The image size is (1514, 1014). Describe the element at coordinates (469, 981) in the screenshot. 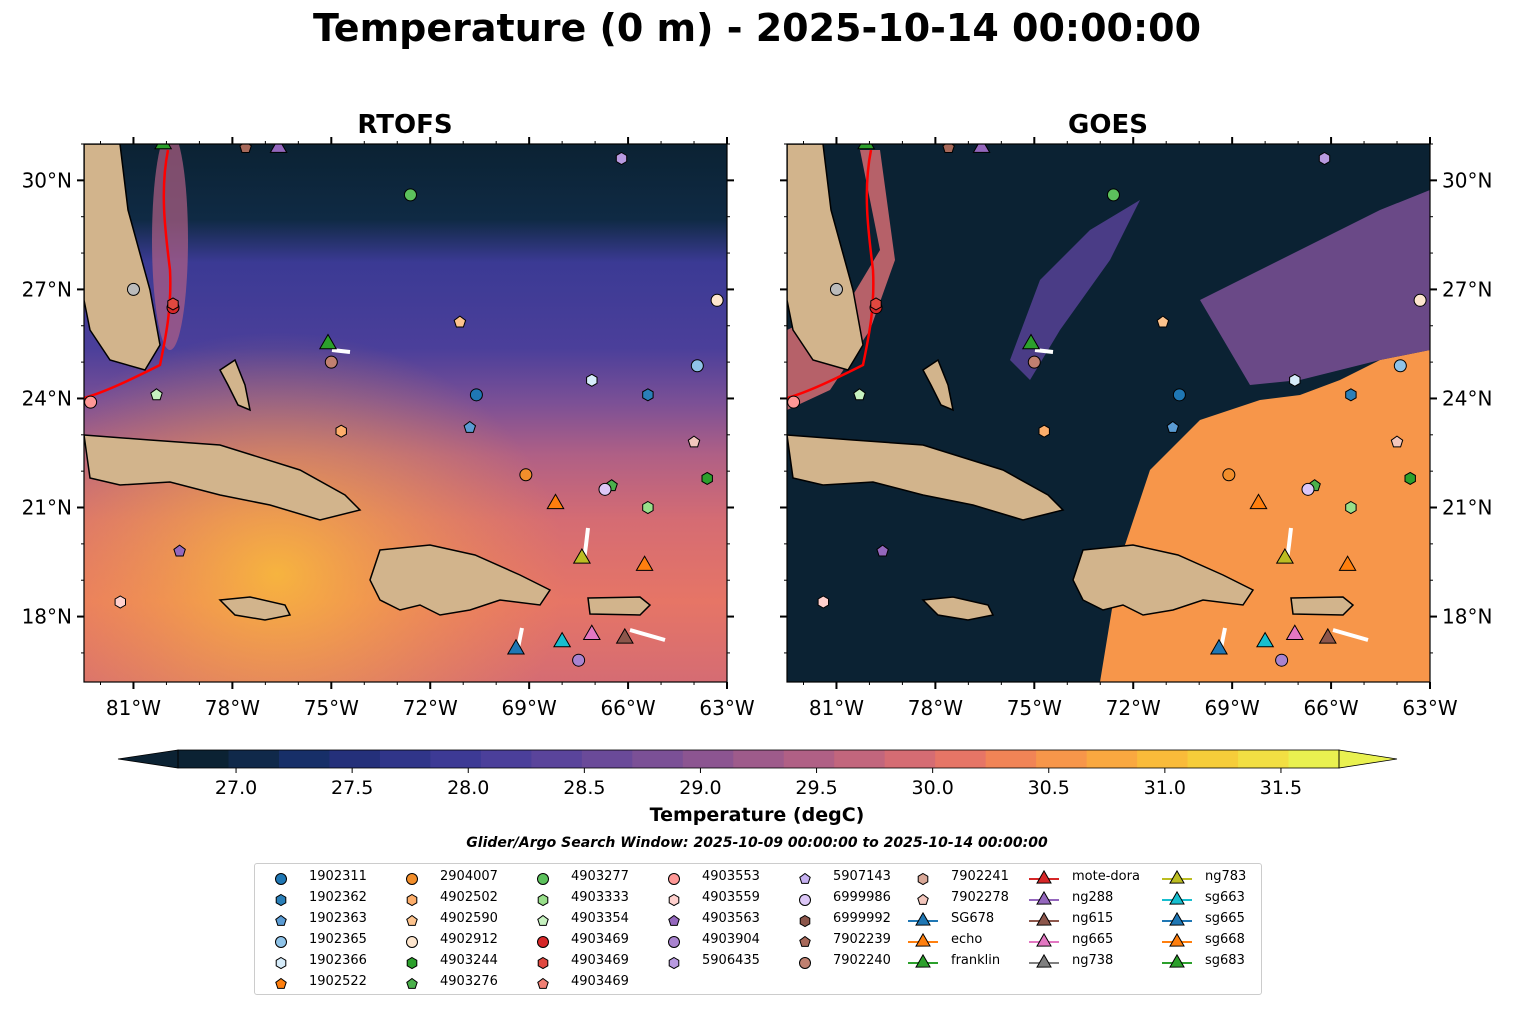

I see `legend-label: 4903276` at that location.